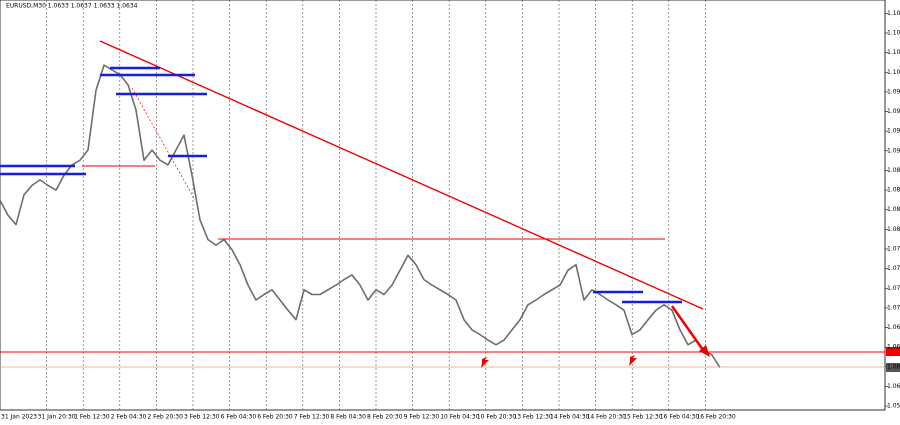  What do you see at coordinates (893, 406) in the screenshot?
I see `y-tick-label: 1.0585` at bounding box center [893, 406].